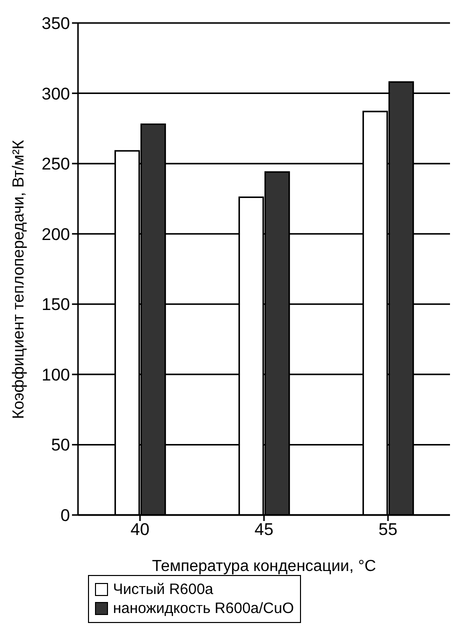 The width and height of the screenshot is (466, 639). Describe the element at coordinates (56, 234) in the screenshot. I see `y-tick-label: 200` at that location.